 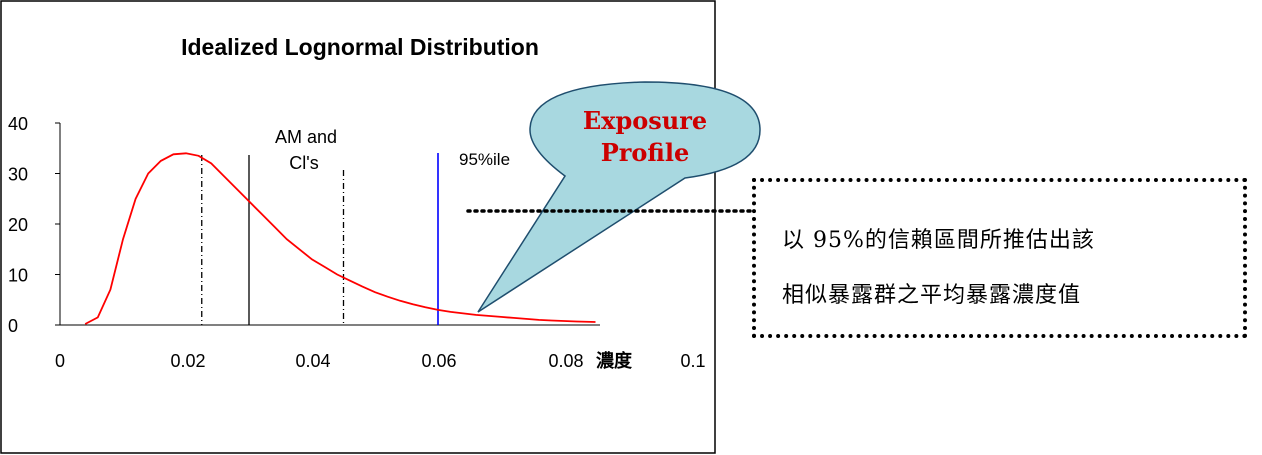 I want to click on callout-bubble, so click(x=619, y=197).